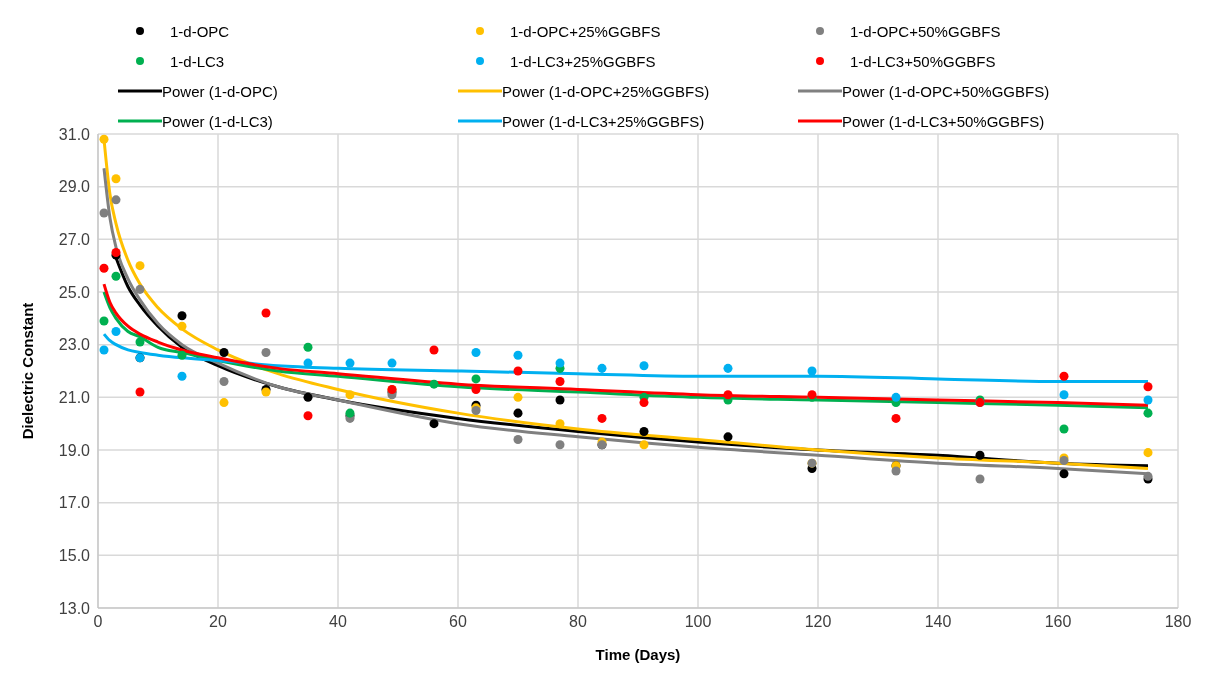 The height and width of the screenshot is (697, 1207). Describe the element at coordinates (74, 398) in the screenshot. I see `y-tick-label: 21.0` at that location.